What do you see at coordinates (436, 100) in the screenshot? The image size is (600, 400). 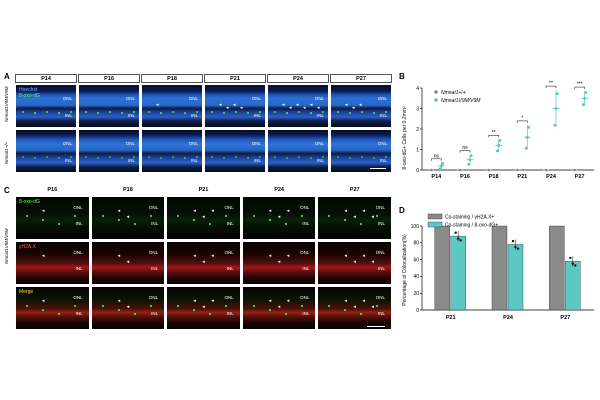 I see `legend-swatch` at bounding box center [436, 100].